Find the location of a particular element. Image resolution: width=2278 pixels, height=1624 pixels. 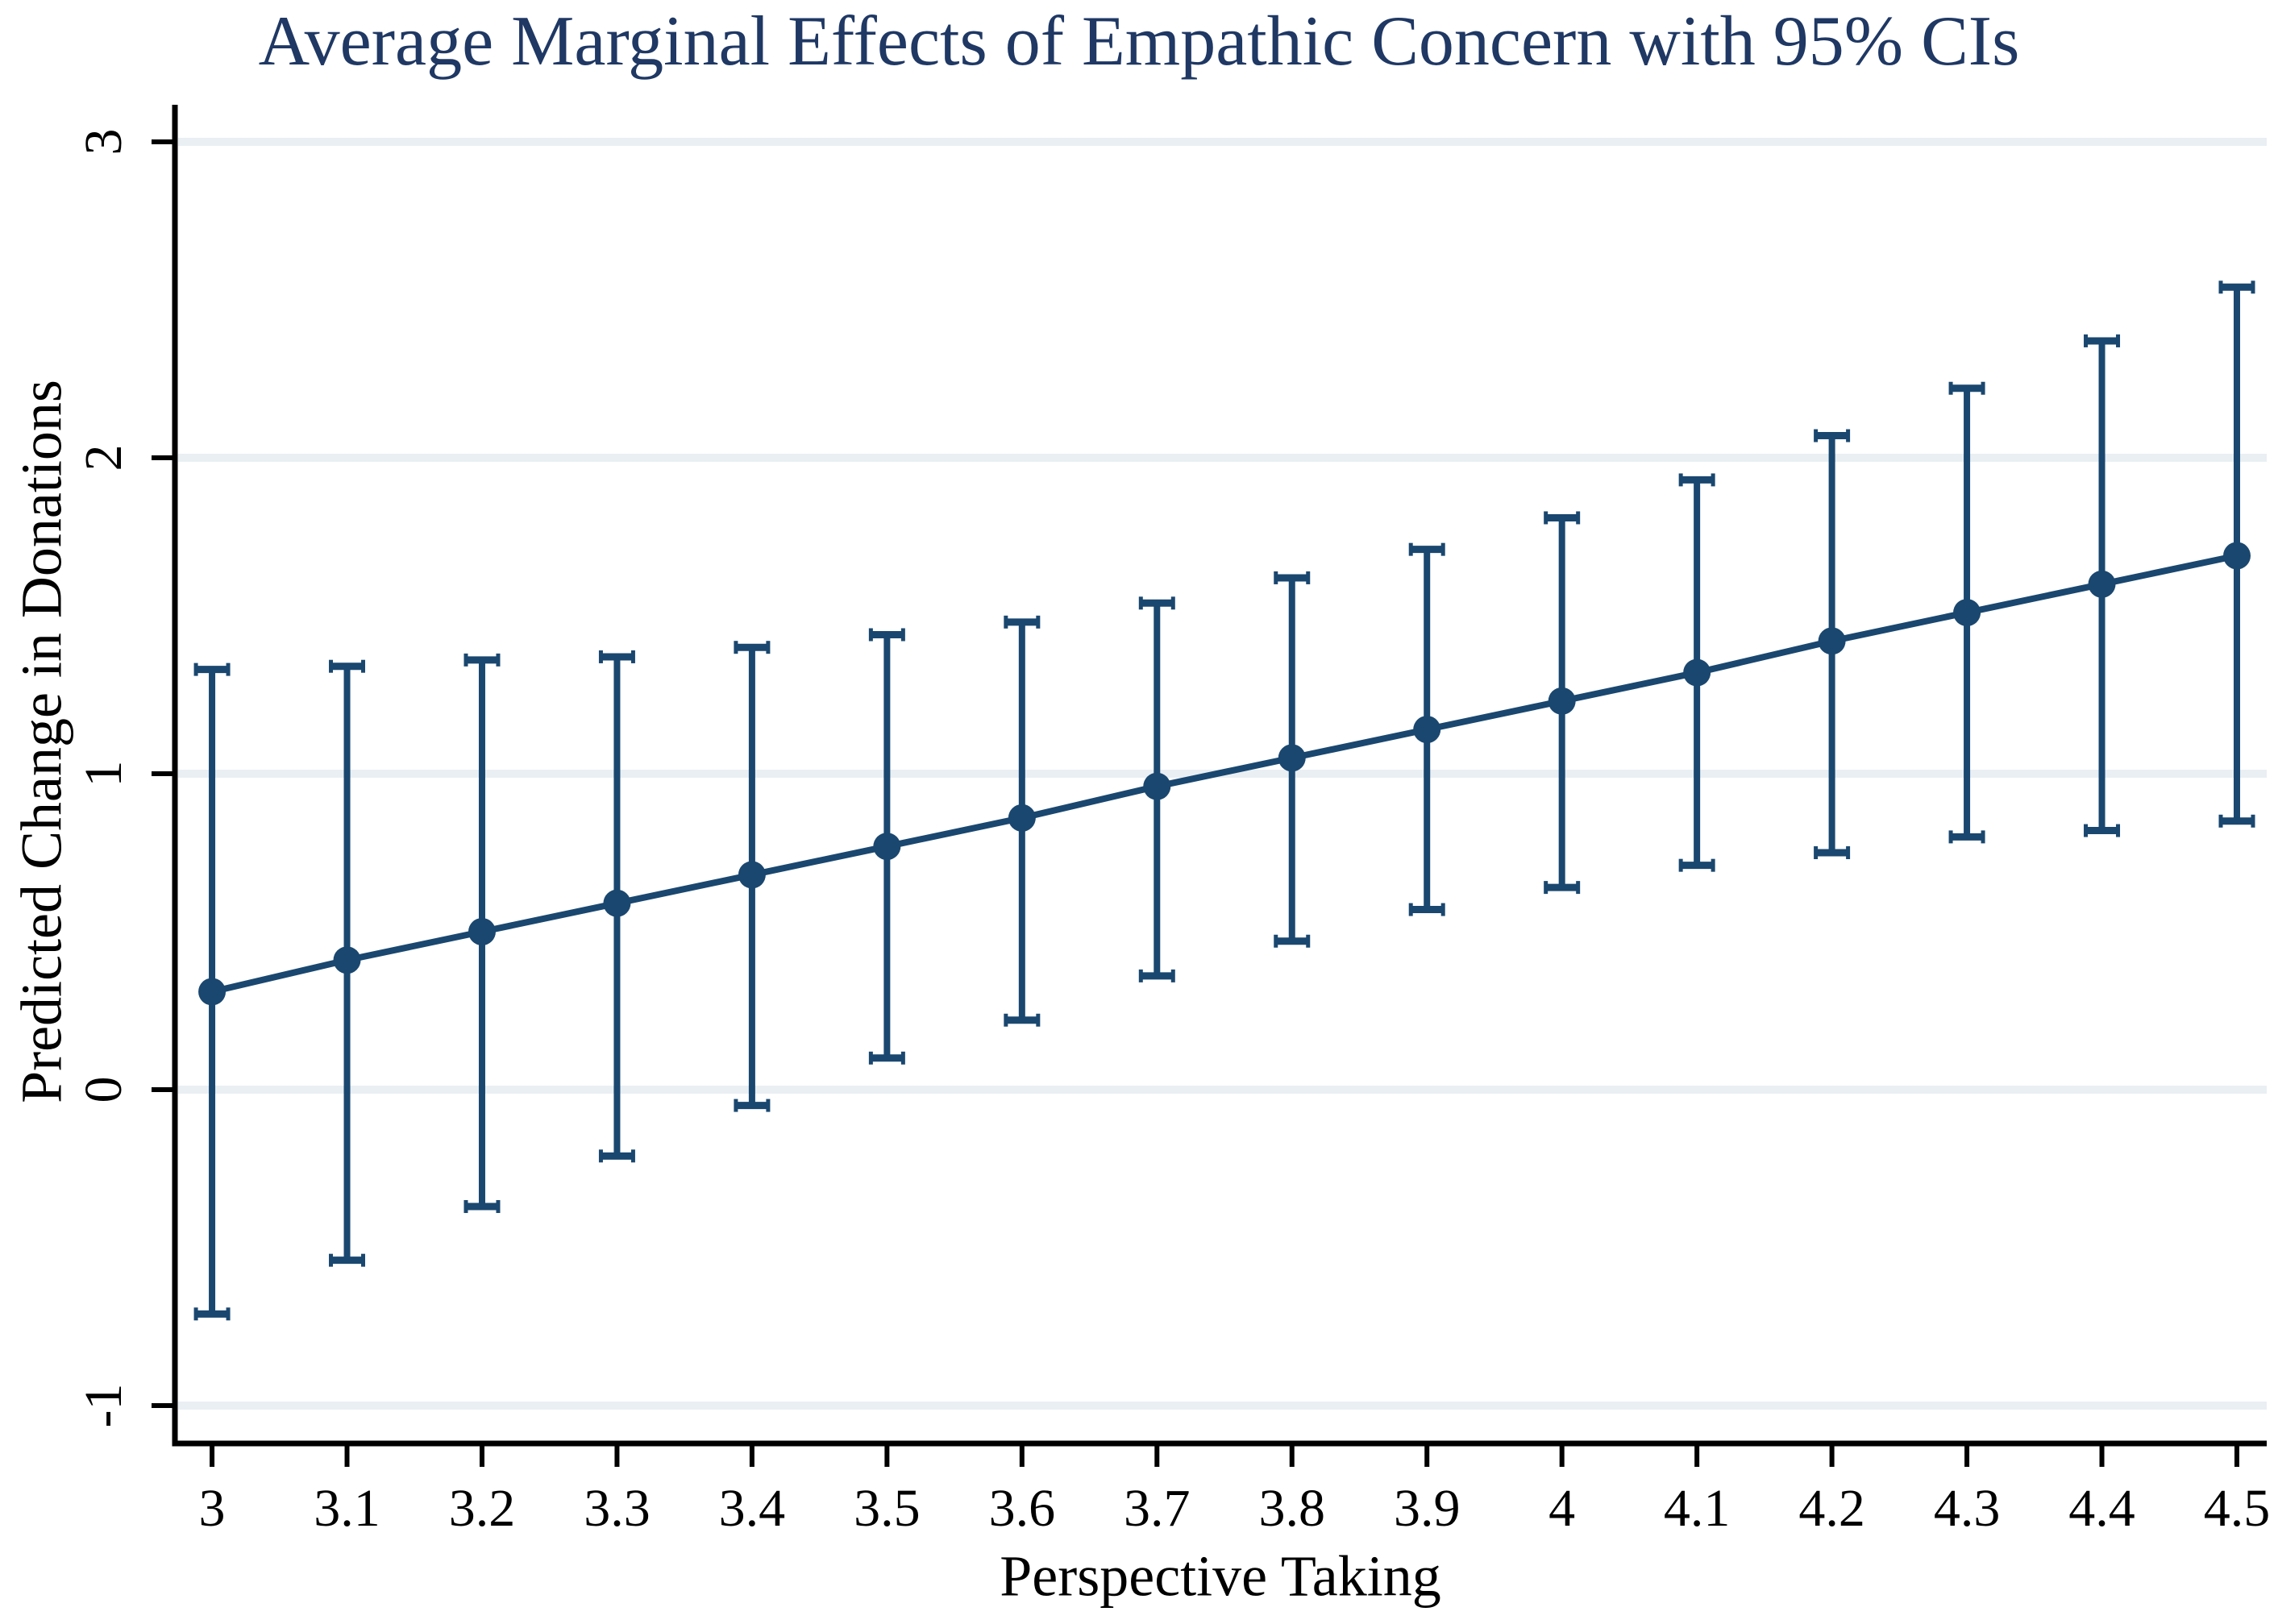

x-tick-label: 4.5 is located at coordinates (2237, 1509).